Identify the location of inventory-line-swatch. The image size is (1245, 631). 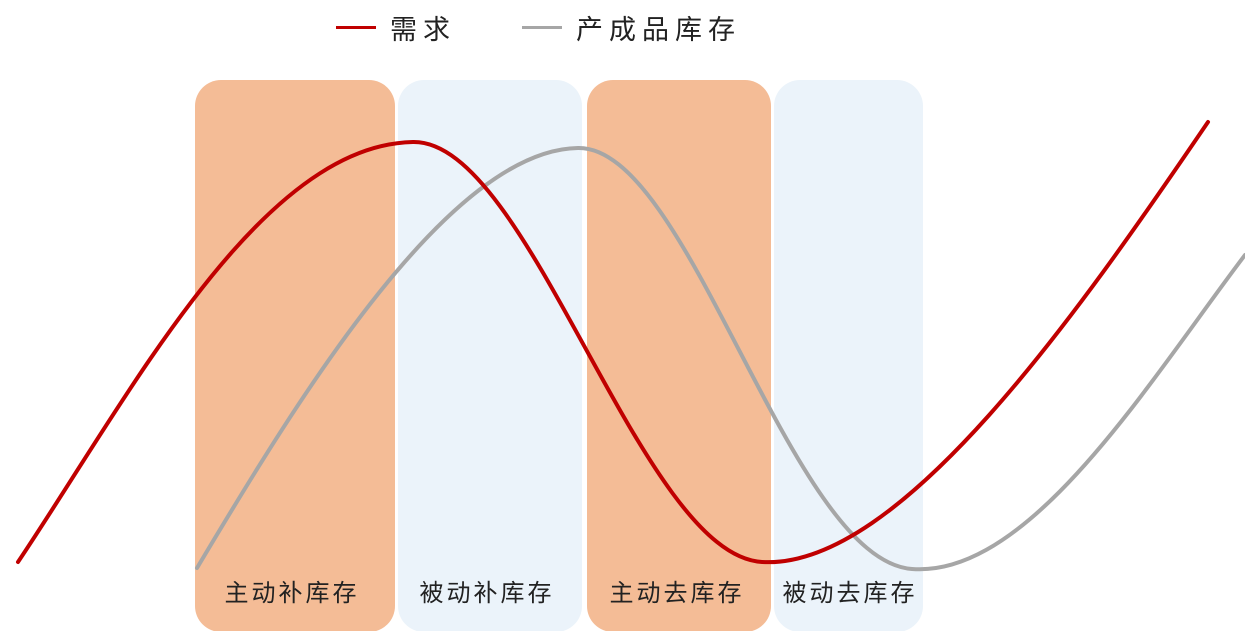
(542, 27).